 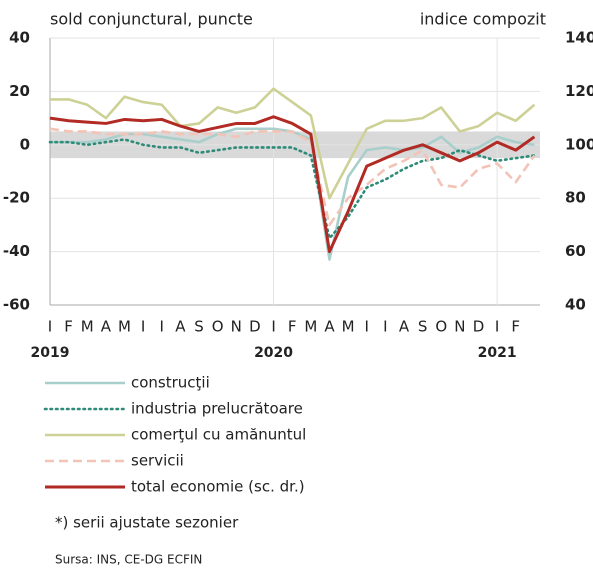 I want to click on y2-tick-label: 60, so click(x=575, y=251).